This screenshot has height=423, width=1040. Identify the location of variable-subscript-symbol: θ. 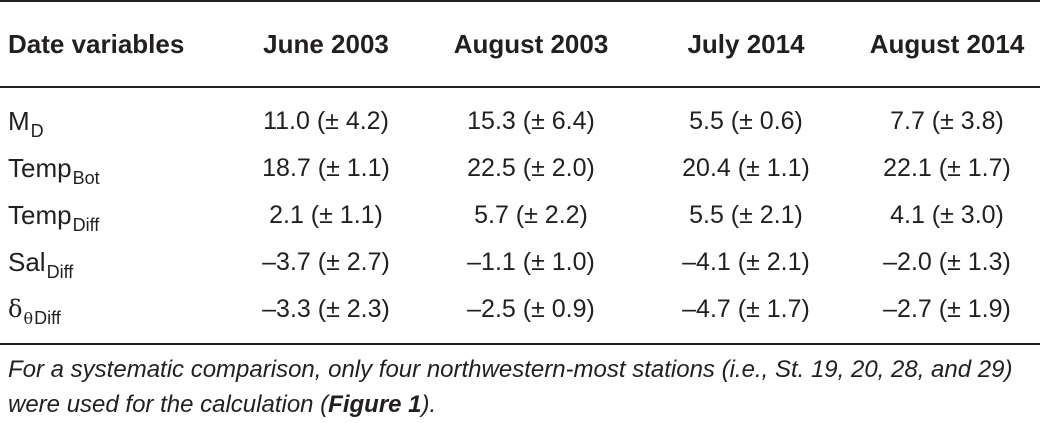
(28, 318).